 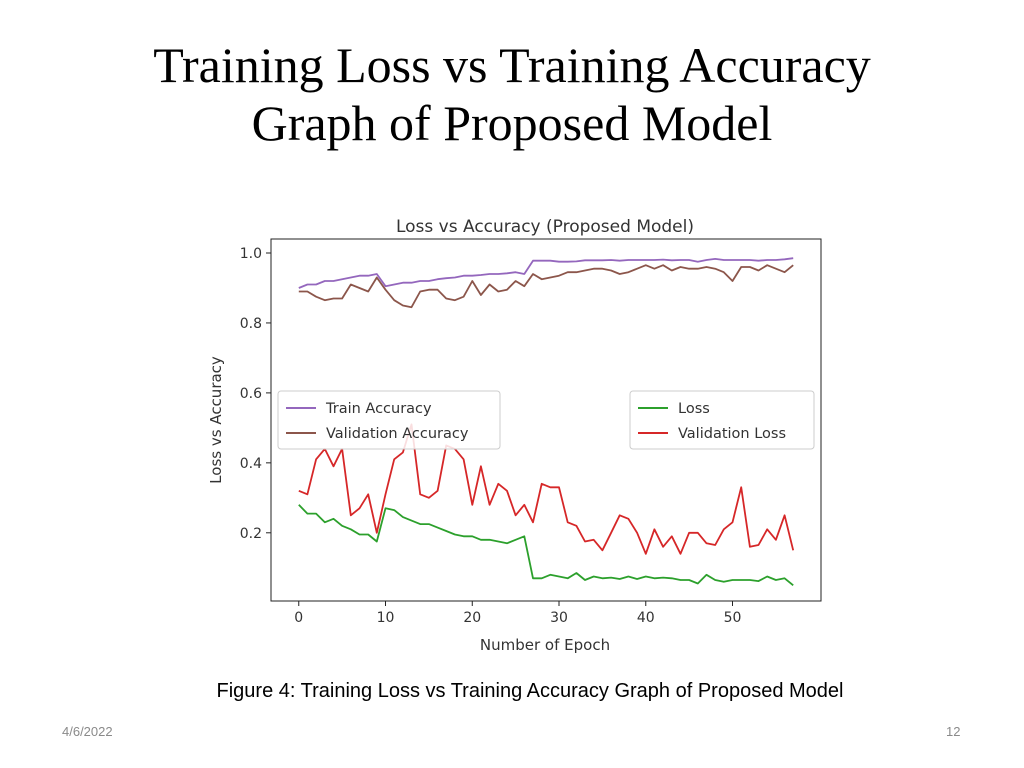 What do you see at coordinates (251, 464) in the screenshot?
I see `y-tick-label: 0.4` at bounding box center [251, 464].